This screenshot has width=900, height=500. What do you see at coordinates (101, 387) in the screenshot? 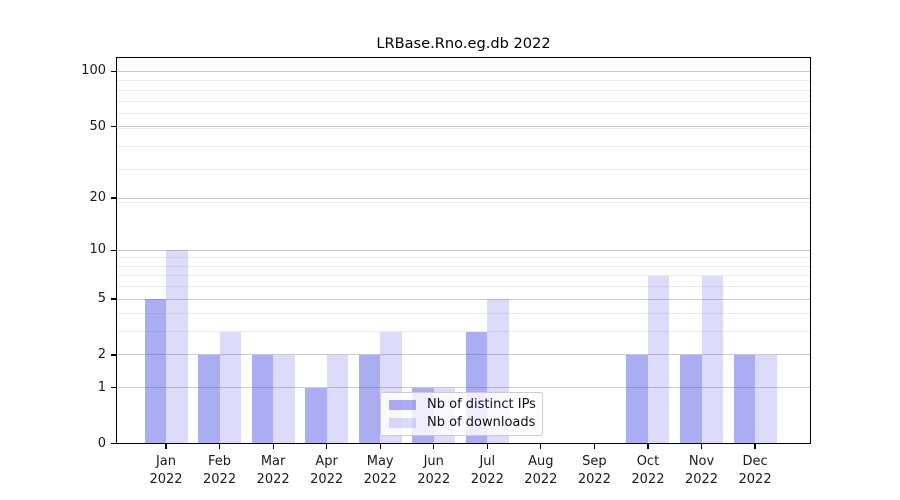
I see `y-tick-label: 1` at bounding box center [101, 387].